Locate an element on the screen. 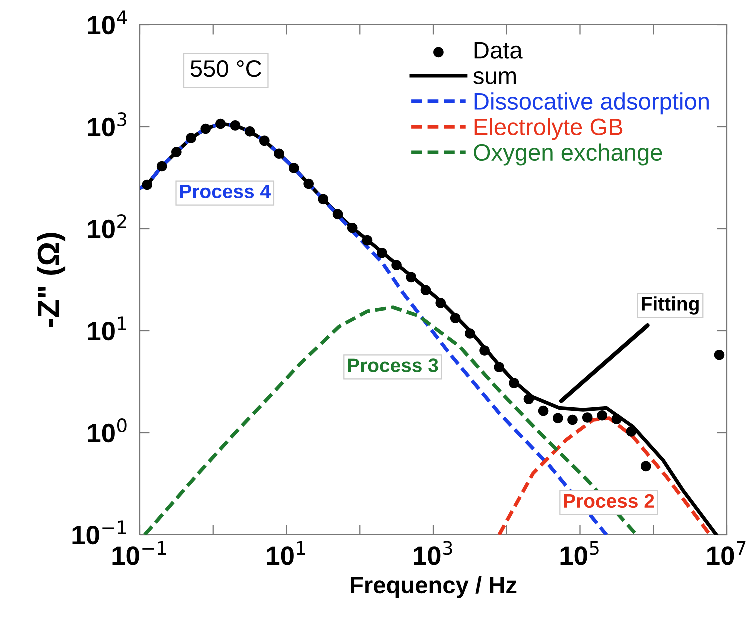 The width and height of the screenshot is (749, 625). legend-label: Oxygen exchange is located at coordinates (568, 155).